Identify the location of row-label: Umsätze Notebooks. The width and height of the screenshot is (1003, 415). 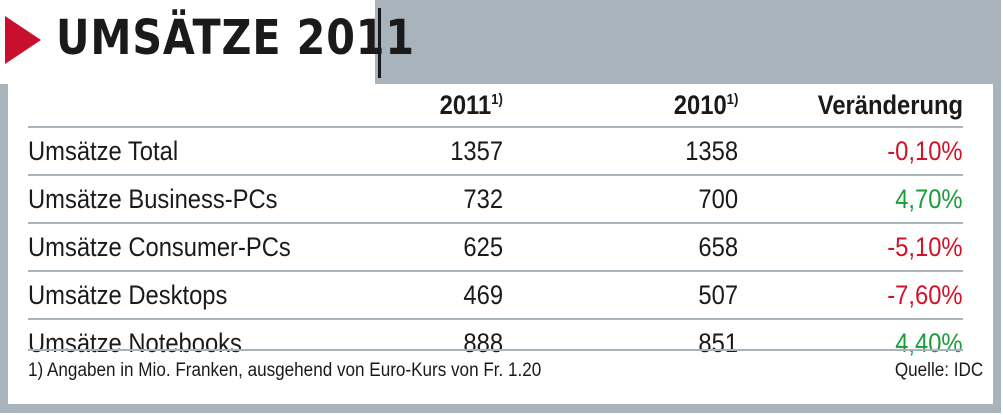
(135, 342).